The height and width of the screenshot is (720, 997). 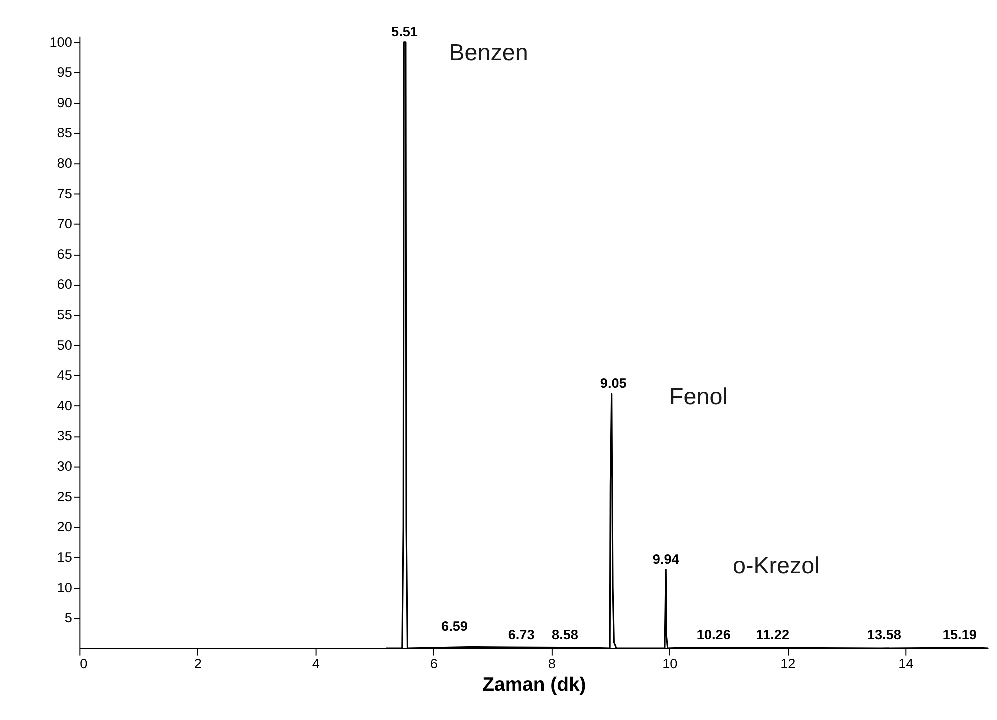 I want to click on y-tick-label: 55, so click(x=64, y=315).